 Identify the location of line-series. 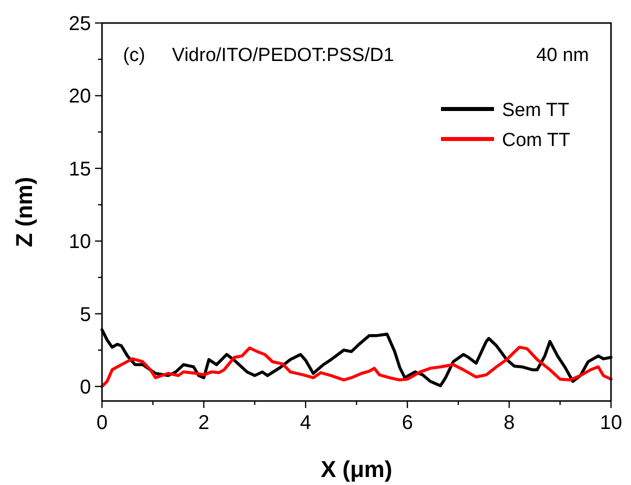
(356, 367).